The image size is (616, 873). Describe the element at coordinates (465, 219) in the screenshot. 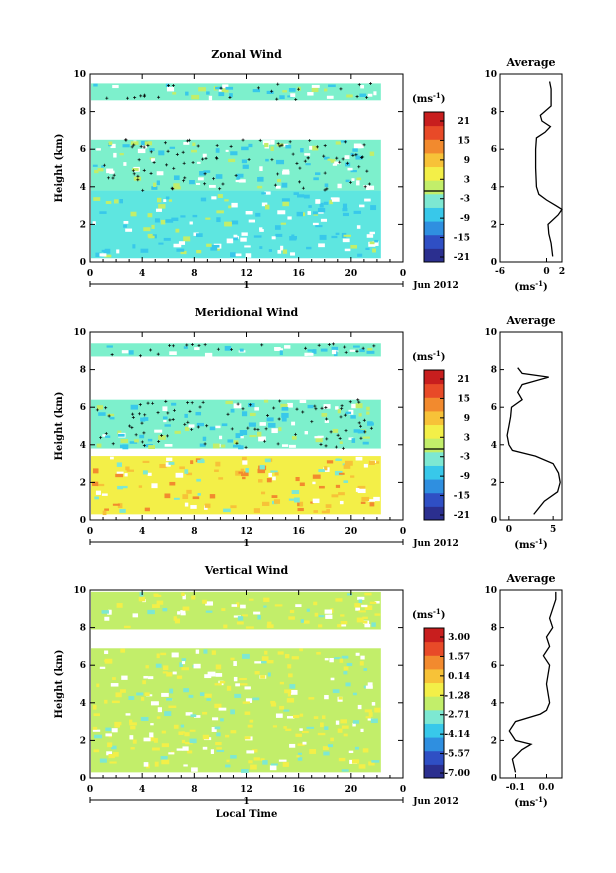

I see `colorbar-tick-label: -9` at that location.